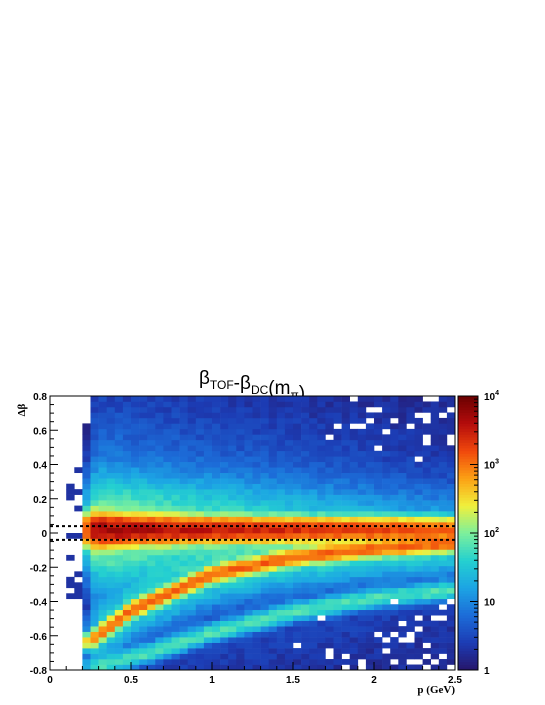  What do you see at coordinates (22, 409) in the screenshot?
I see `y-axis-title: Δβ` at bounding box center [22, 409].